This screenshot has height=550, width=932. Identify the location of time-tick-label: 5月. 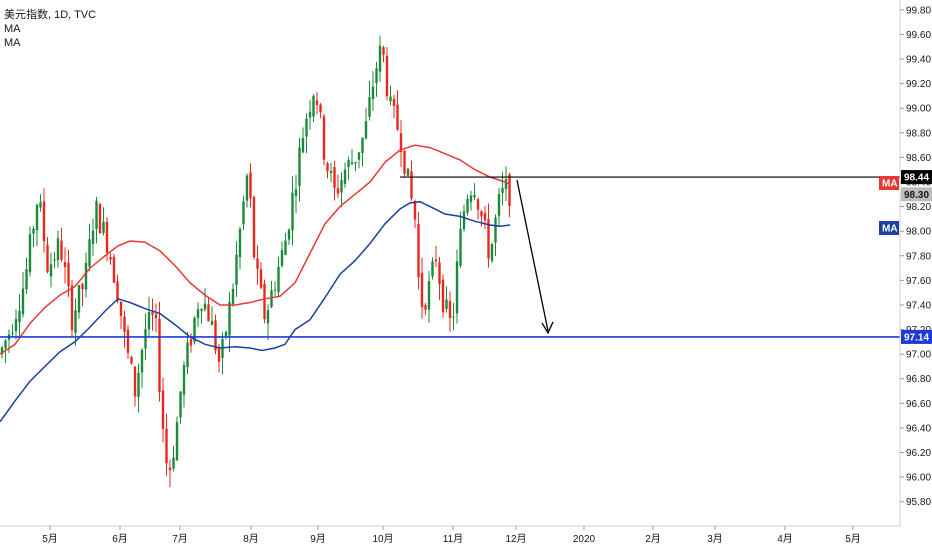
(853, 539).